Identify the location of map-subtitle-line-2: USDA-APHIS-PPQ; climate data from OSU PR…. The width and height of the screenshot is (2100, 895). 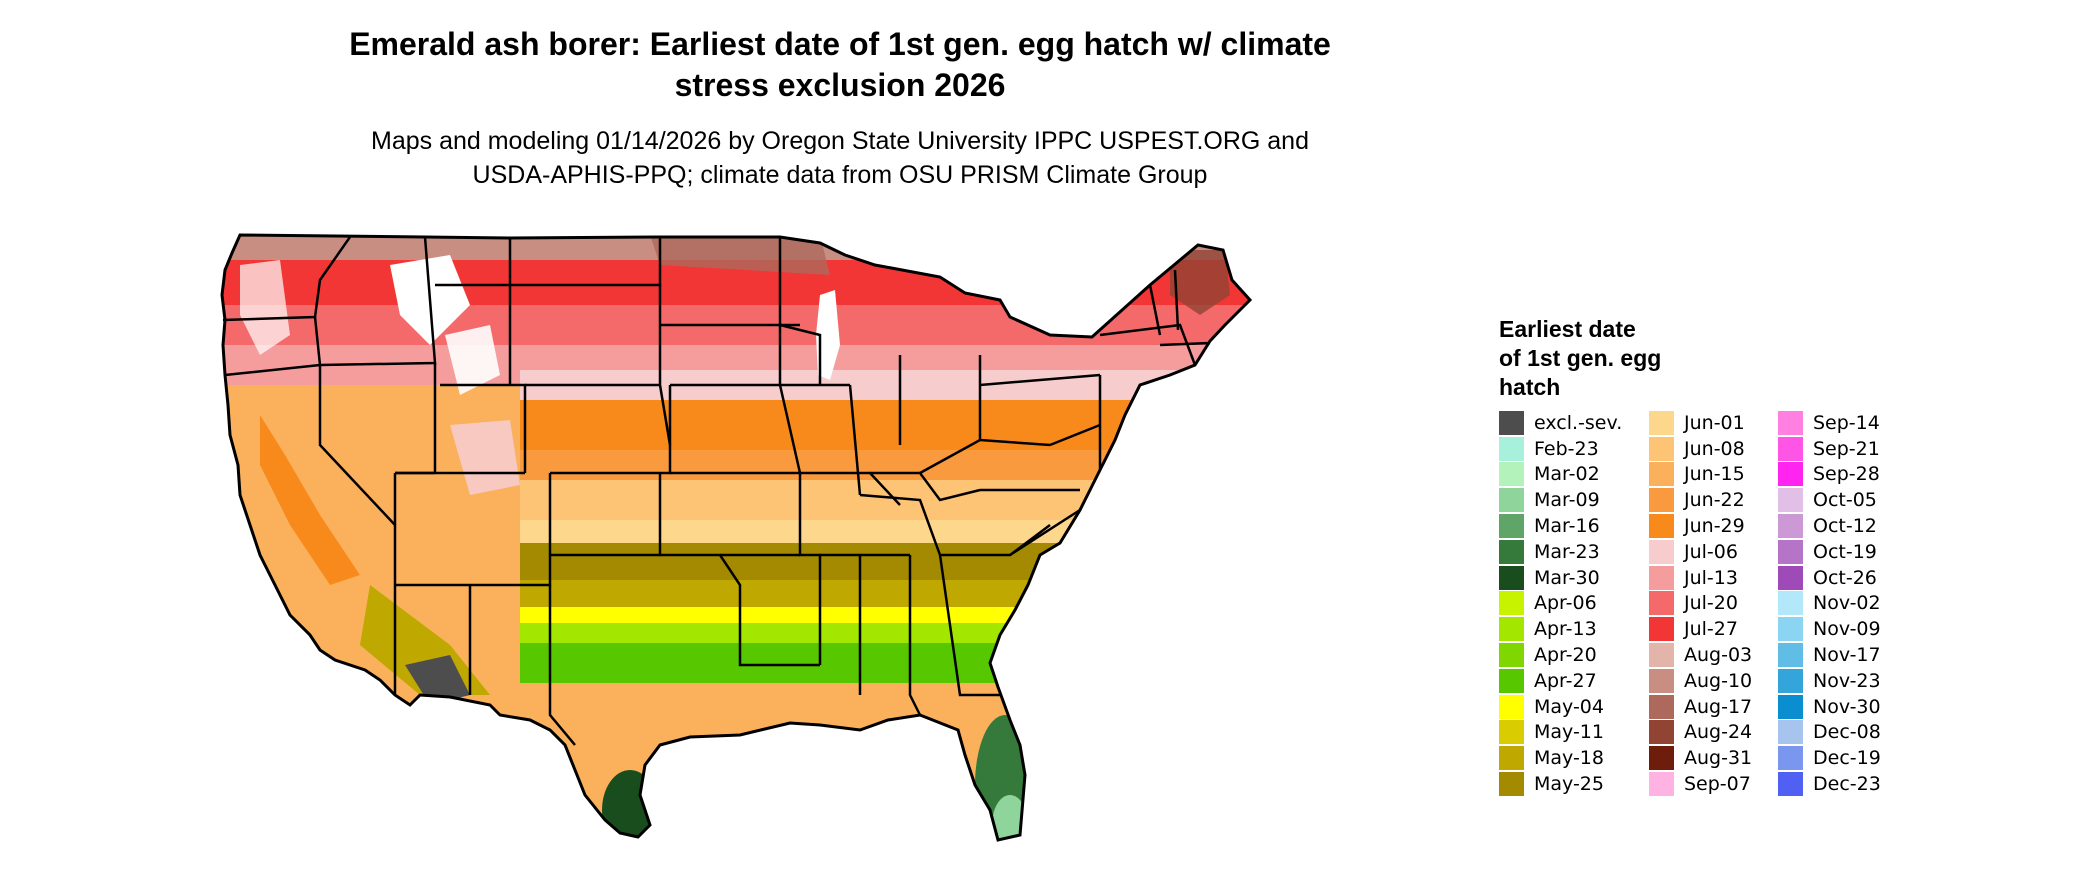
(840, 175).